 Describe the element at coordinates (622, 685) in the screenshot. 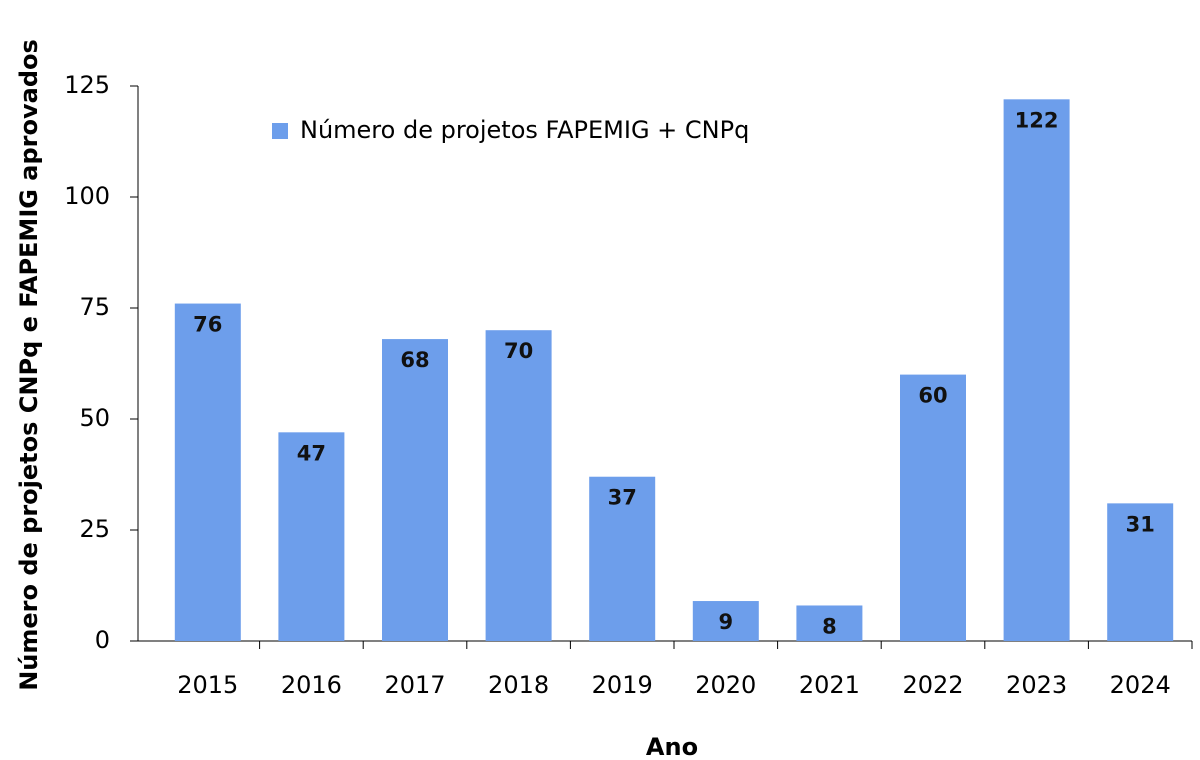

I see `x-tick-label: 2019` at that location.